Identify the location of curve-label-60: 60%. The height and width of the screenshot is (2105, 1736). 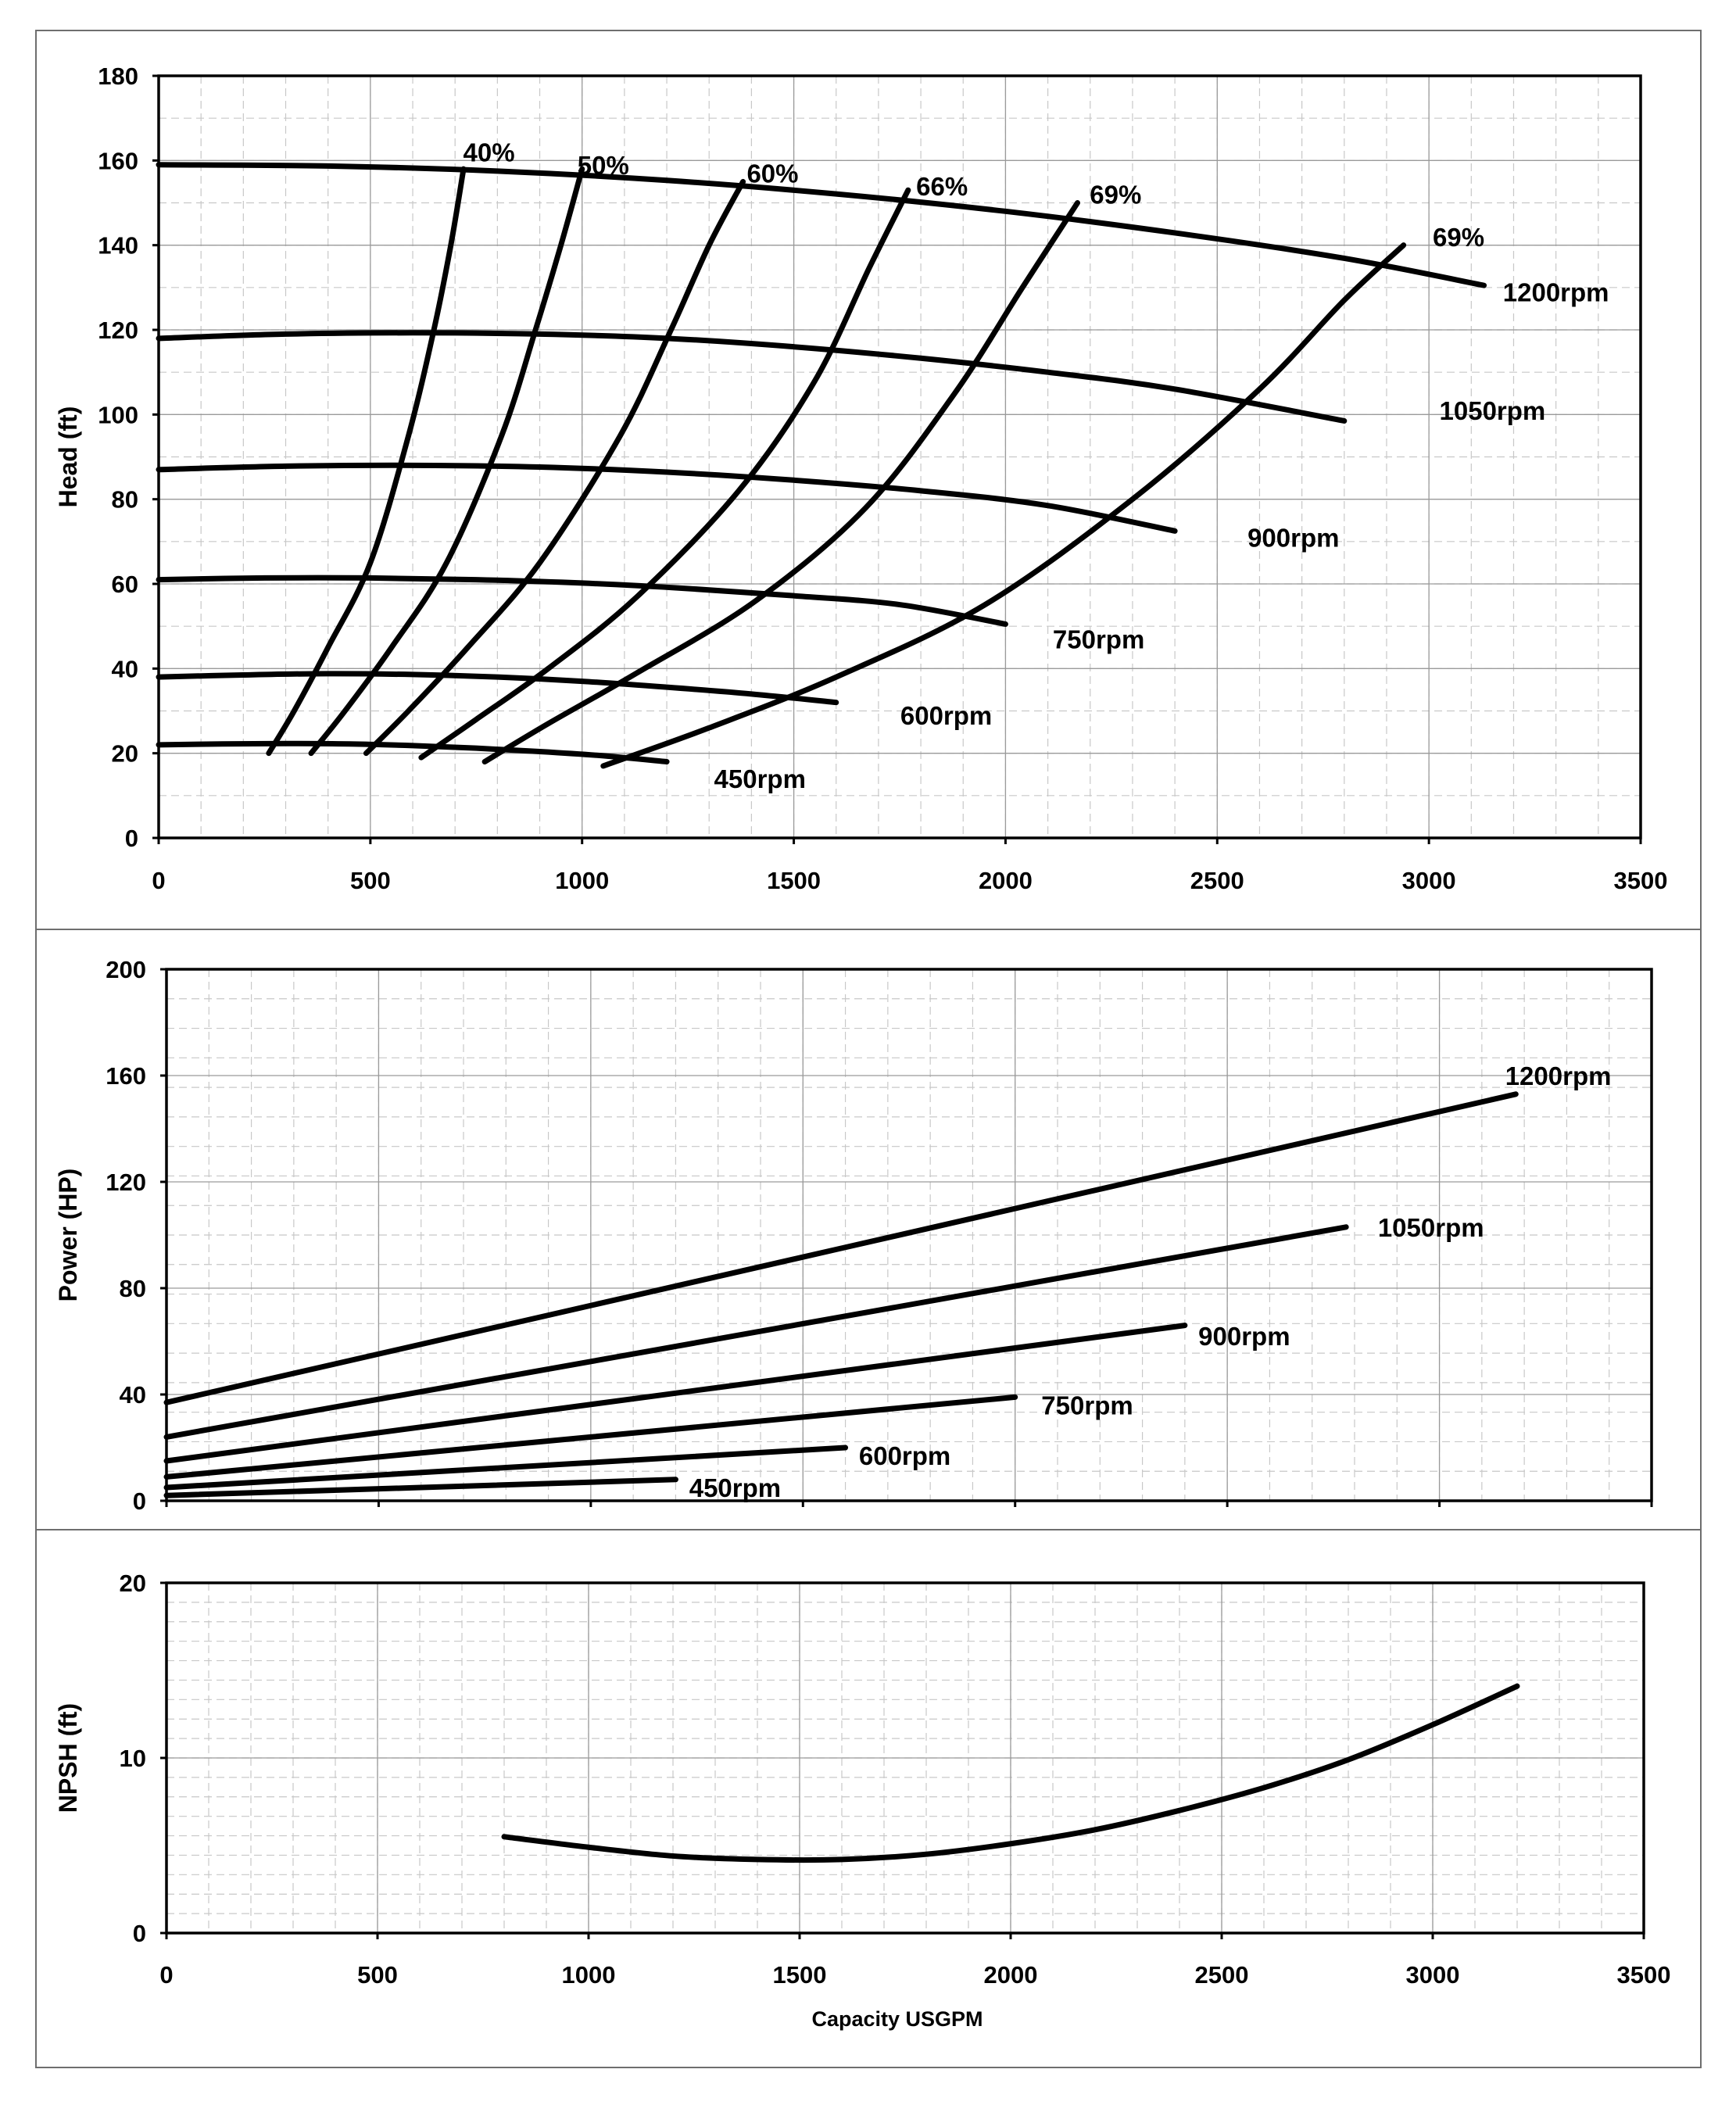
(772, 173).